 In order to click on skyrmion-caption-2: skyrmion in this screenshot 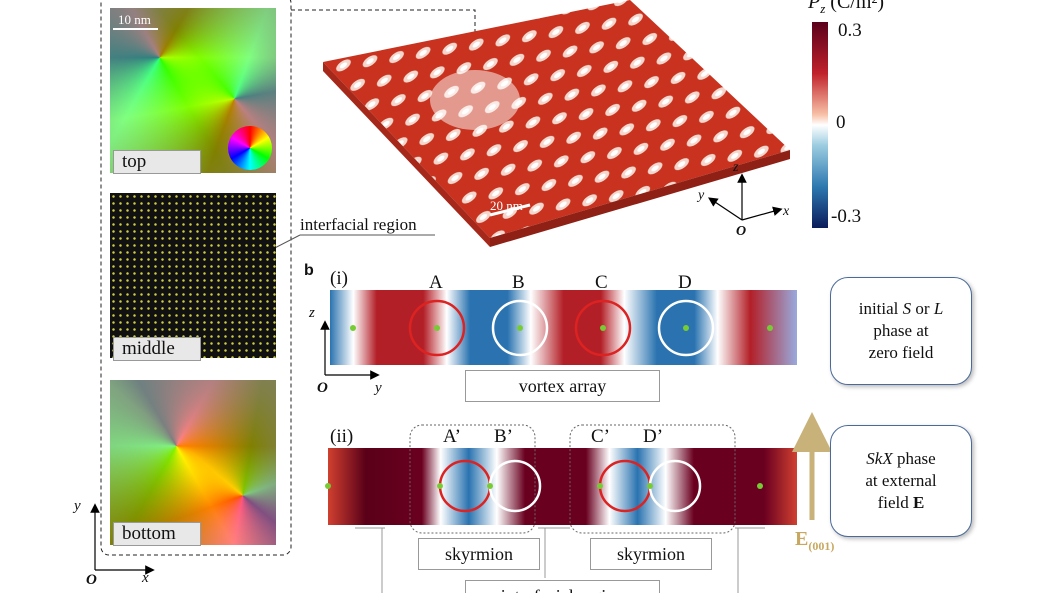, I will do `click(651, 554)`.